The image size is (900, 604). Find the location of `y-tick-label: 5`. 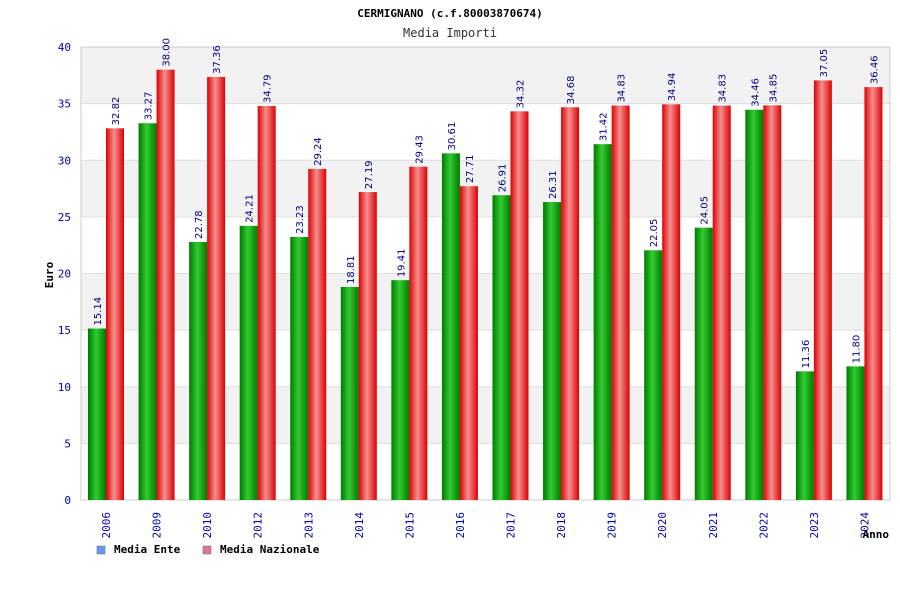

y-tick-label: 5 is located at coordinates (67, 443).